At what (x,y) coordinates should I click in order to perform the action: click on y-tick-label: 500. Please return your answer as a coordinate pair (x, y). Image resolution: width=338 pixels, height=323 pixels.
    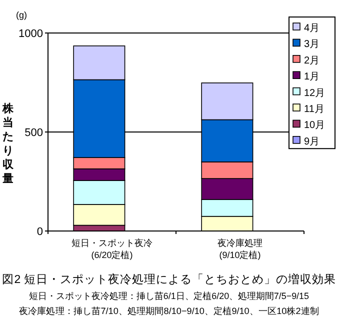
    Looking at the image, I should click on (33, 133).